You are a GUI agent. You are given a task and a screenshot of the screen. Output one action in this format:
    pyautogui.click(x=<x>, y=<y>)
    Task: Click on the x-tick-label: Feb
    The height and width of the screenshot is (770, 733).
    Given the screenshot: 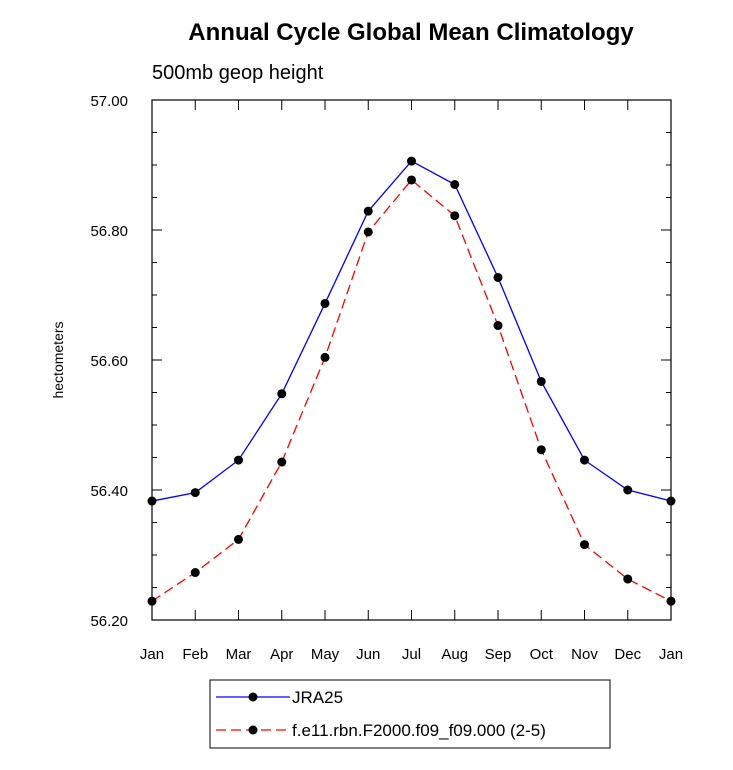 What is the action you would take?
    pyautogui.click(x=195, y=654)
    